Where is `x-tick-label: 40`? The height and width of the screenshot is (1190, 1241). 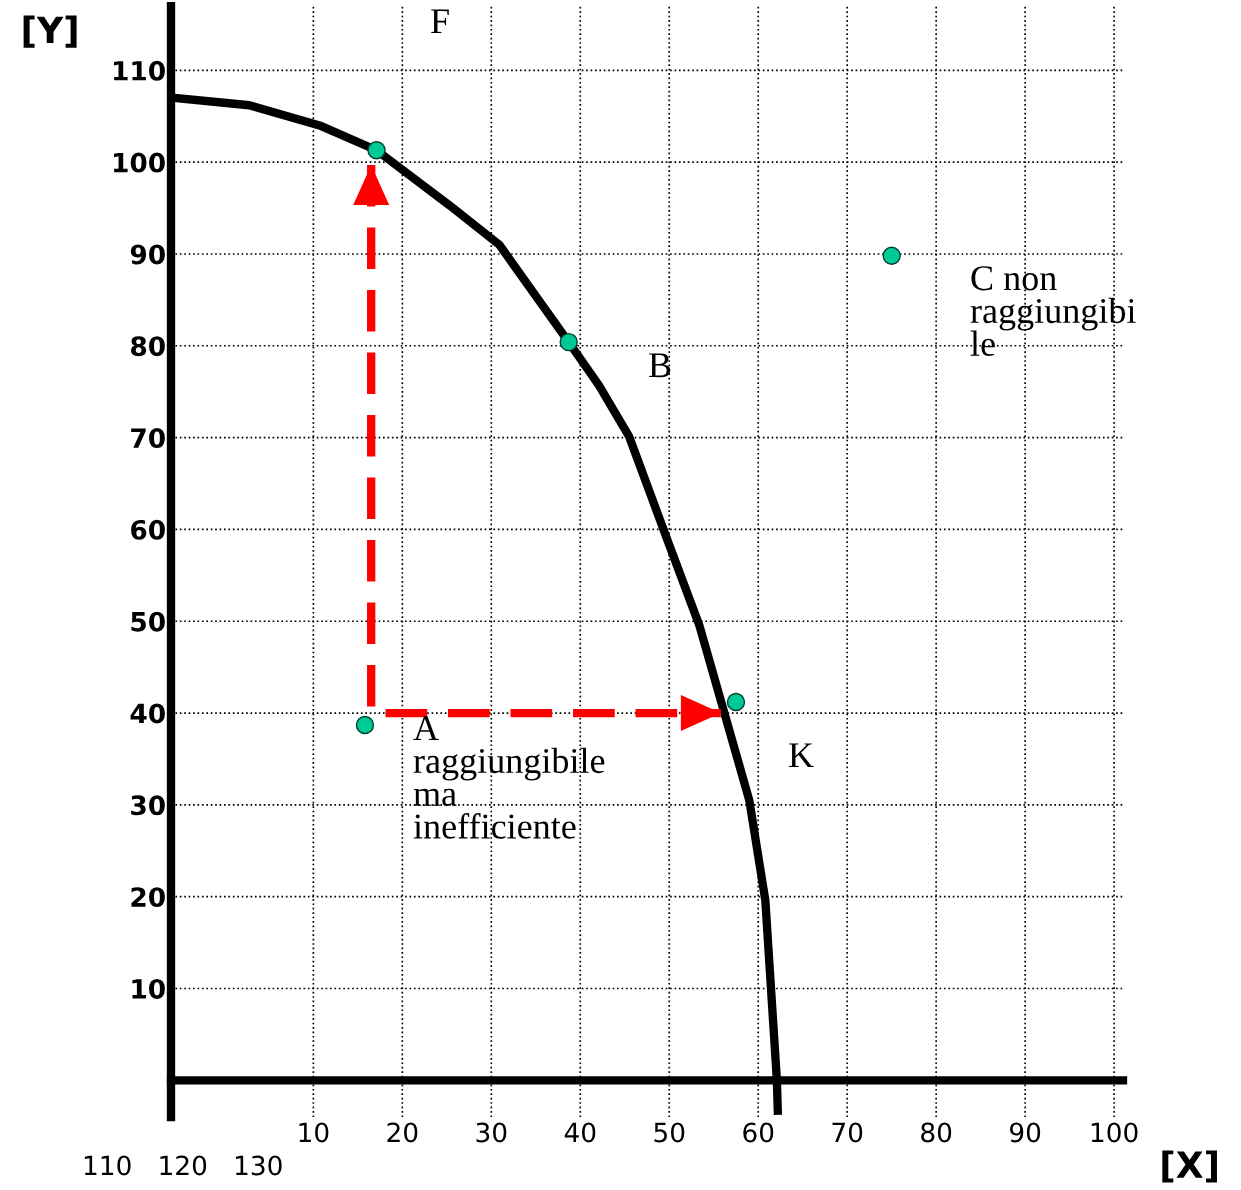 x-tick-label: 40 is located at coordinates (580, 1132).